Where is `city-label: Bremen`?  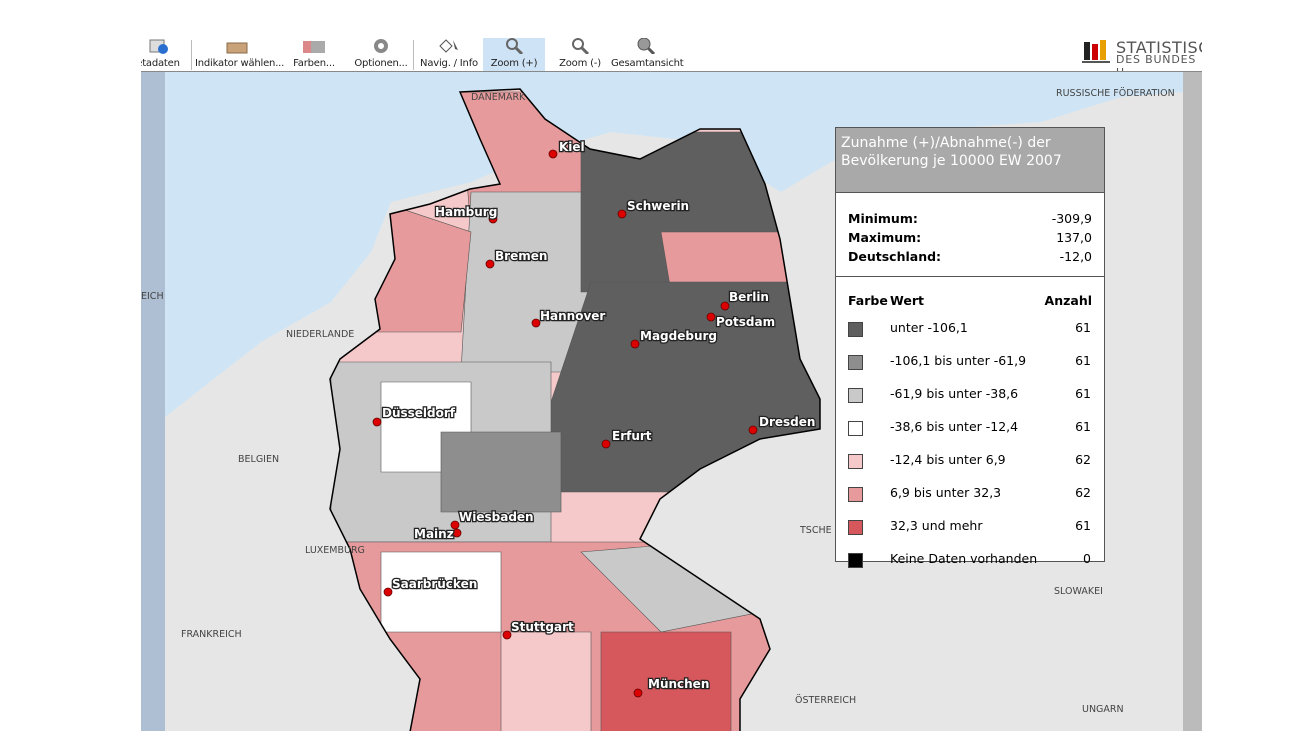 city-label: Bremen is located at coordinates (521, 256).